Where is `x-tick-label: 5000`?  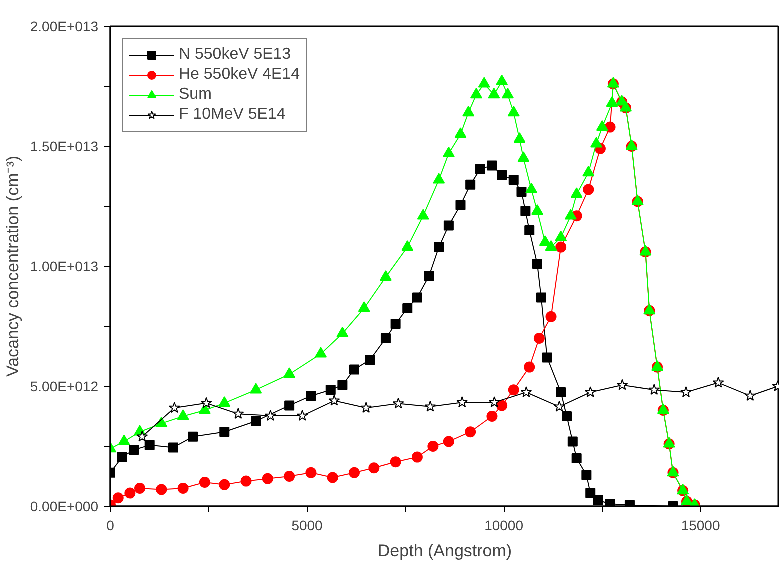
x-tick-label: 5000 is located at coordinates (308, 526).